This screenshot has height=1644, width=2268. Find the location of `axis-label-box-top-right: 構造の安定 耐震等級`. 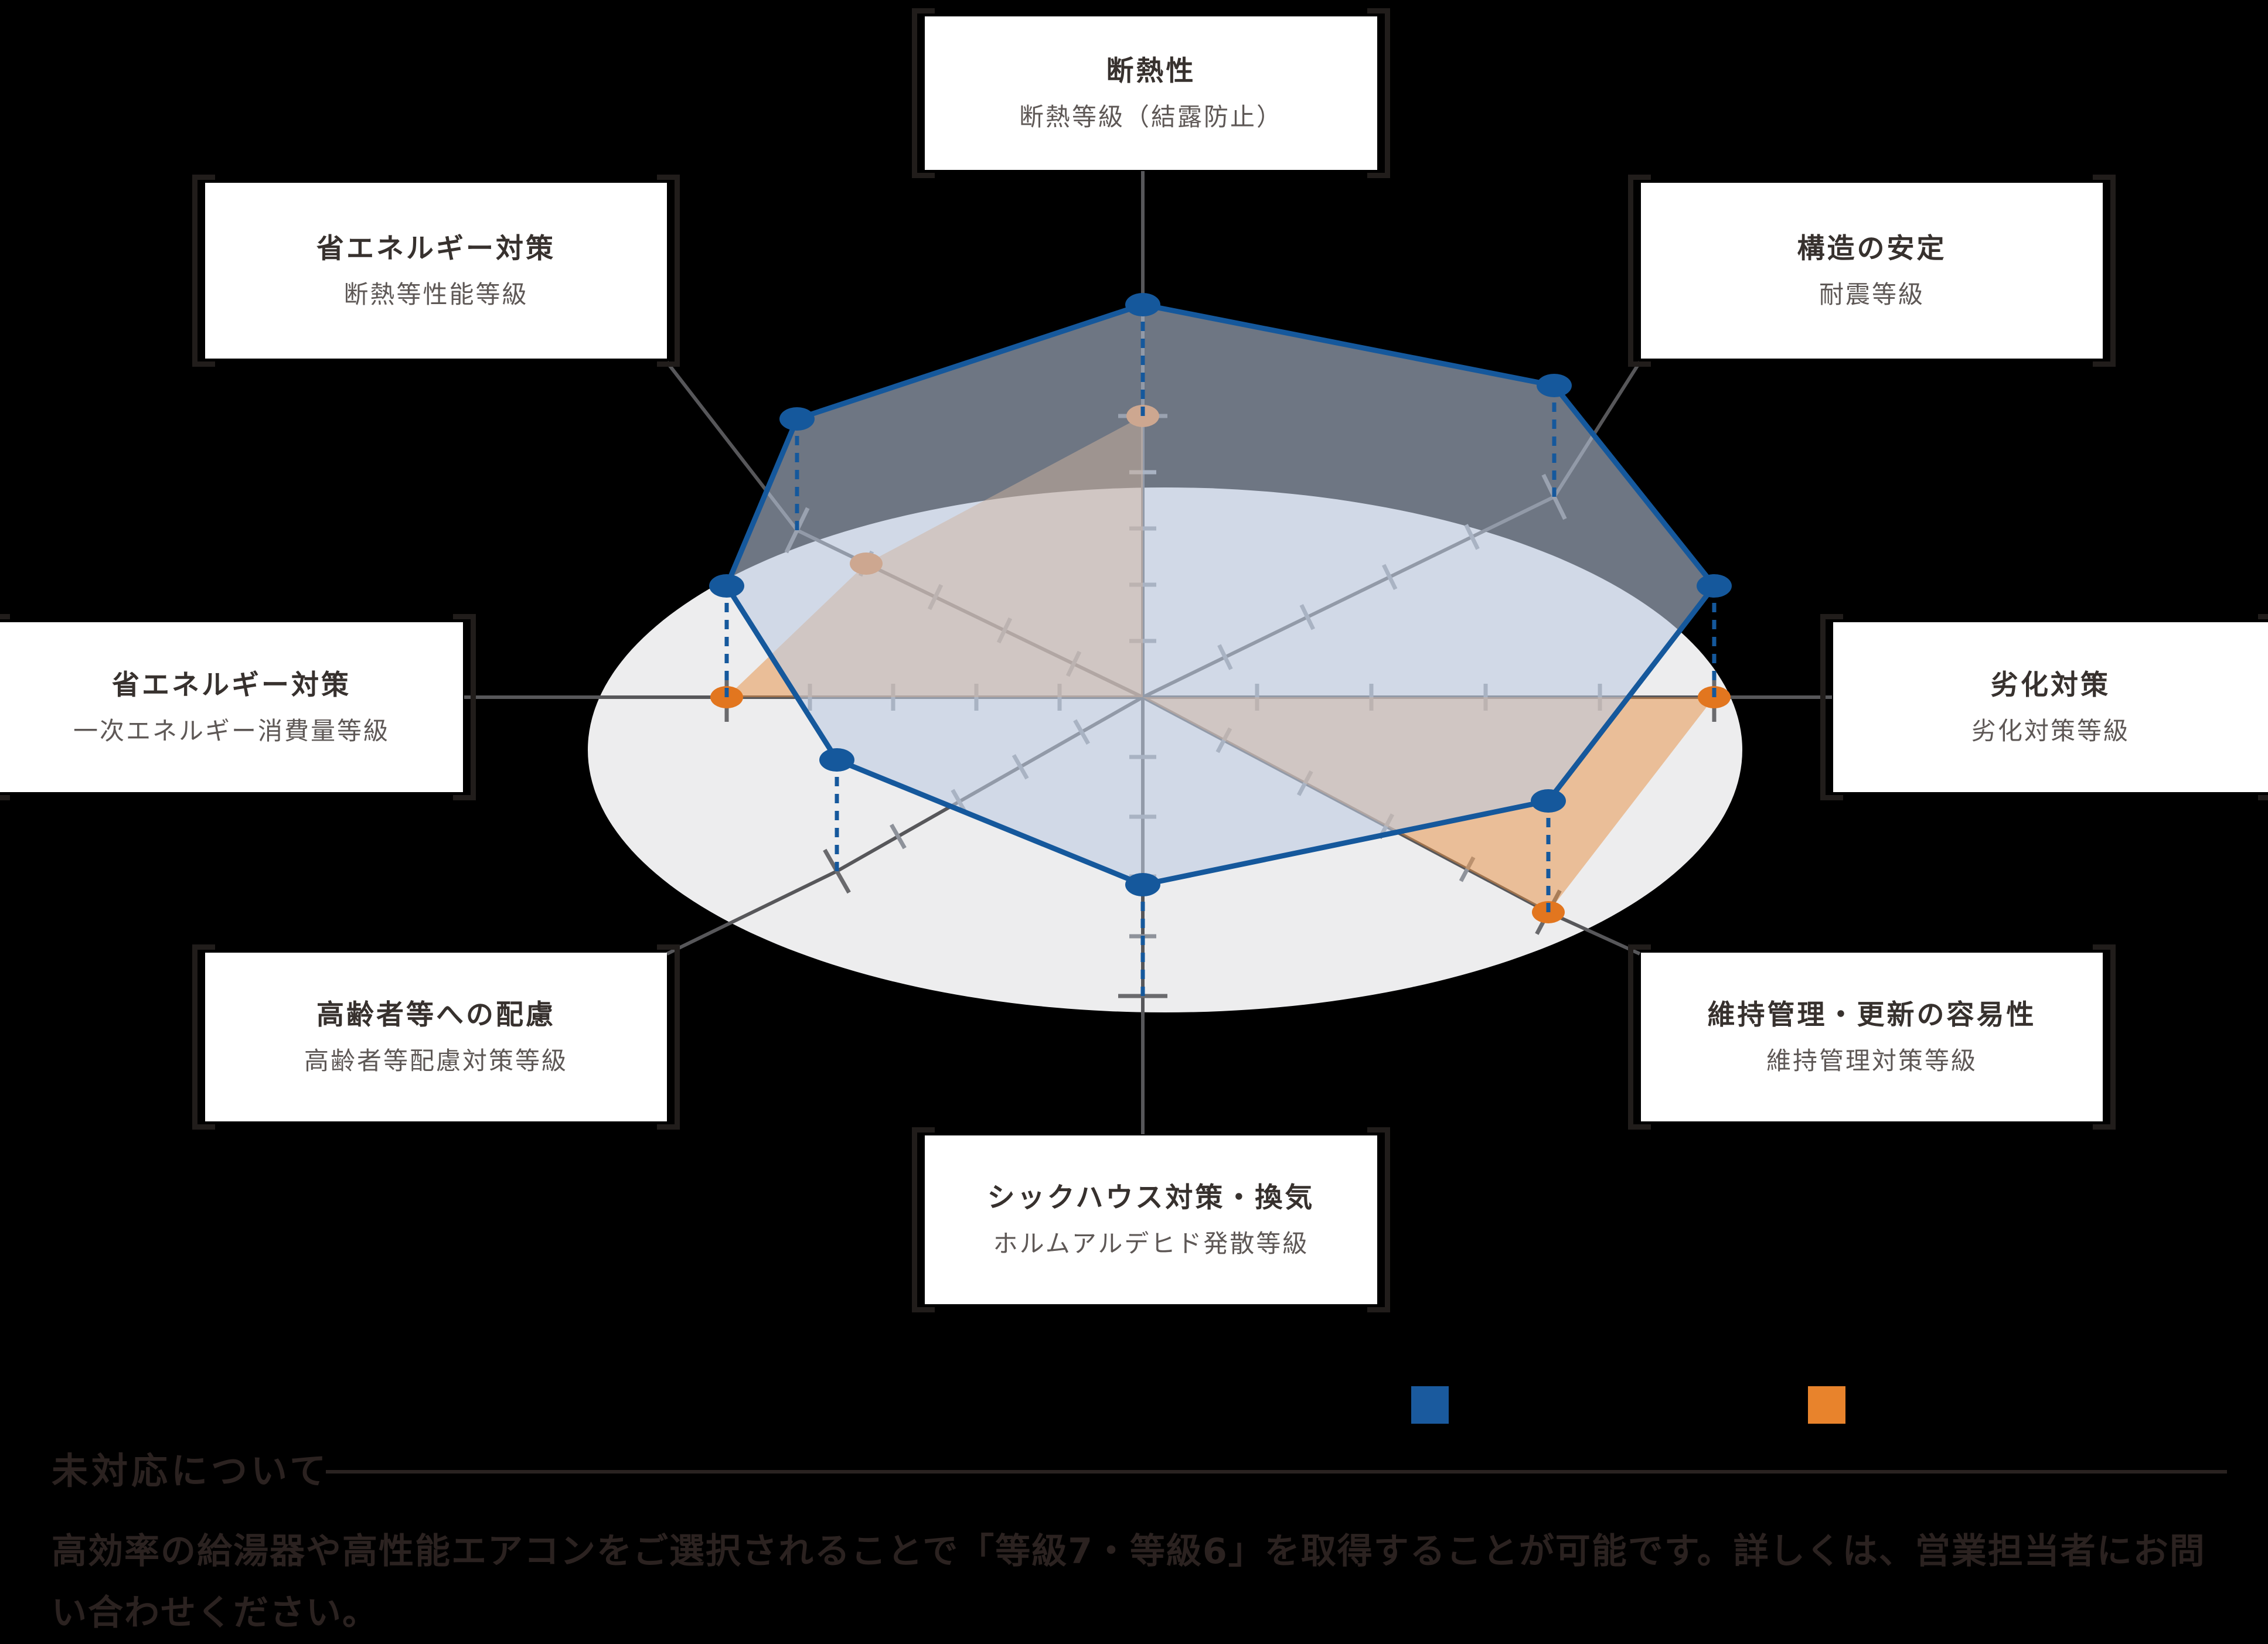

axis-label-box-top-right: 構造の安定 耐震等級 is located at coordinates (1872, 271).